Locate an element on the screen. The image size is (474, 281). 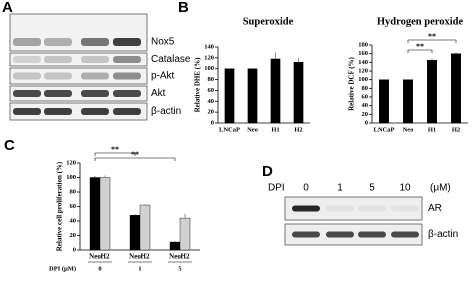
x-tick-label: 5 is located at coordinates (180, 268).